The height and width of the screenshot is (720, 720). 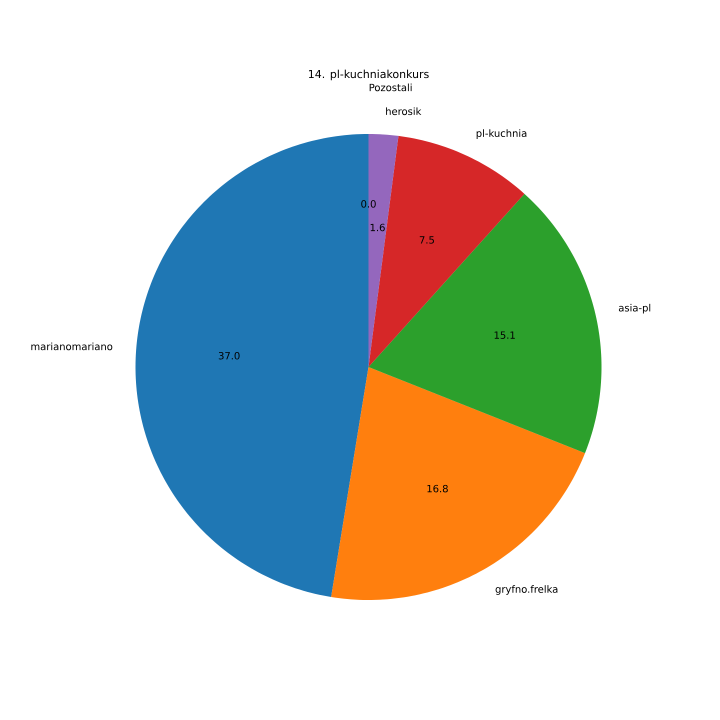 What do you see at coordinates (368, 204) in the screenshot?
I see `text: 0.0` at bounding box center [368, 204].